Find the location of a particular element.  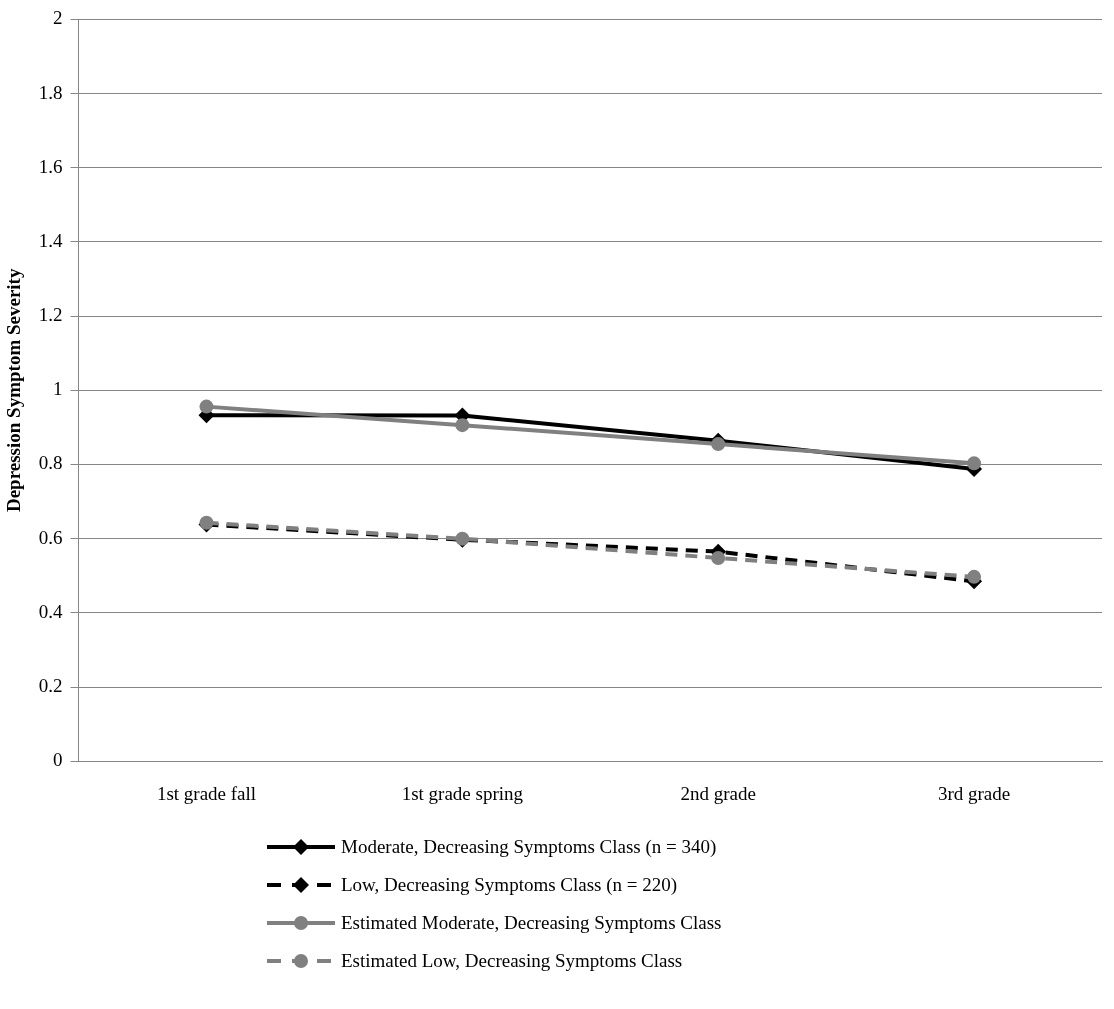

legend-label: Low, Decreasing Symptoms Class (n = 220) is located at coordinates (509, 885).